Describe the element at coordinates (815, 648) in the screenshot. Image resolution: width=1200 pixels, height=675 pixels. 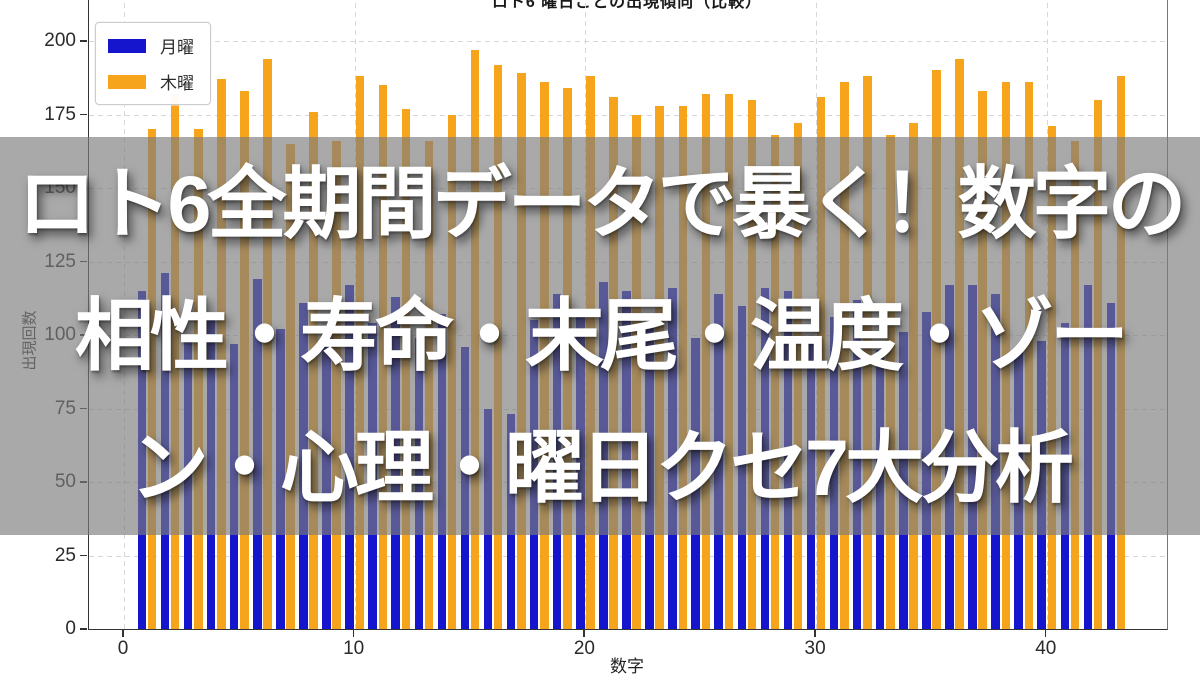
I see `x-tick-label: 30` at that location.